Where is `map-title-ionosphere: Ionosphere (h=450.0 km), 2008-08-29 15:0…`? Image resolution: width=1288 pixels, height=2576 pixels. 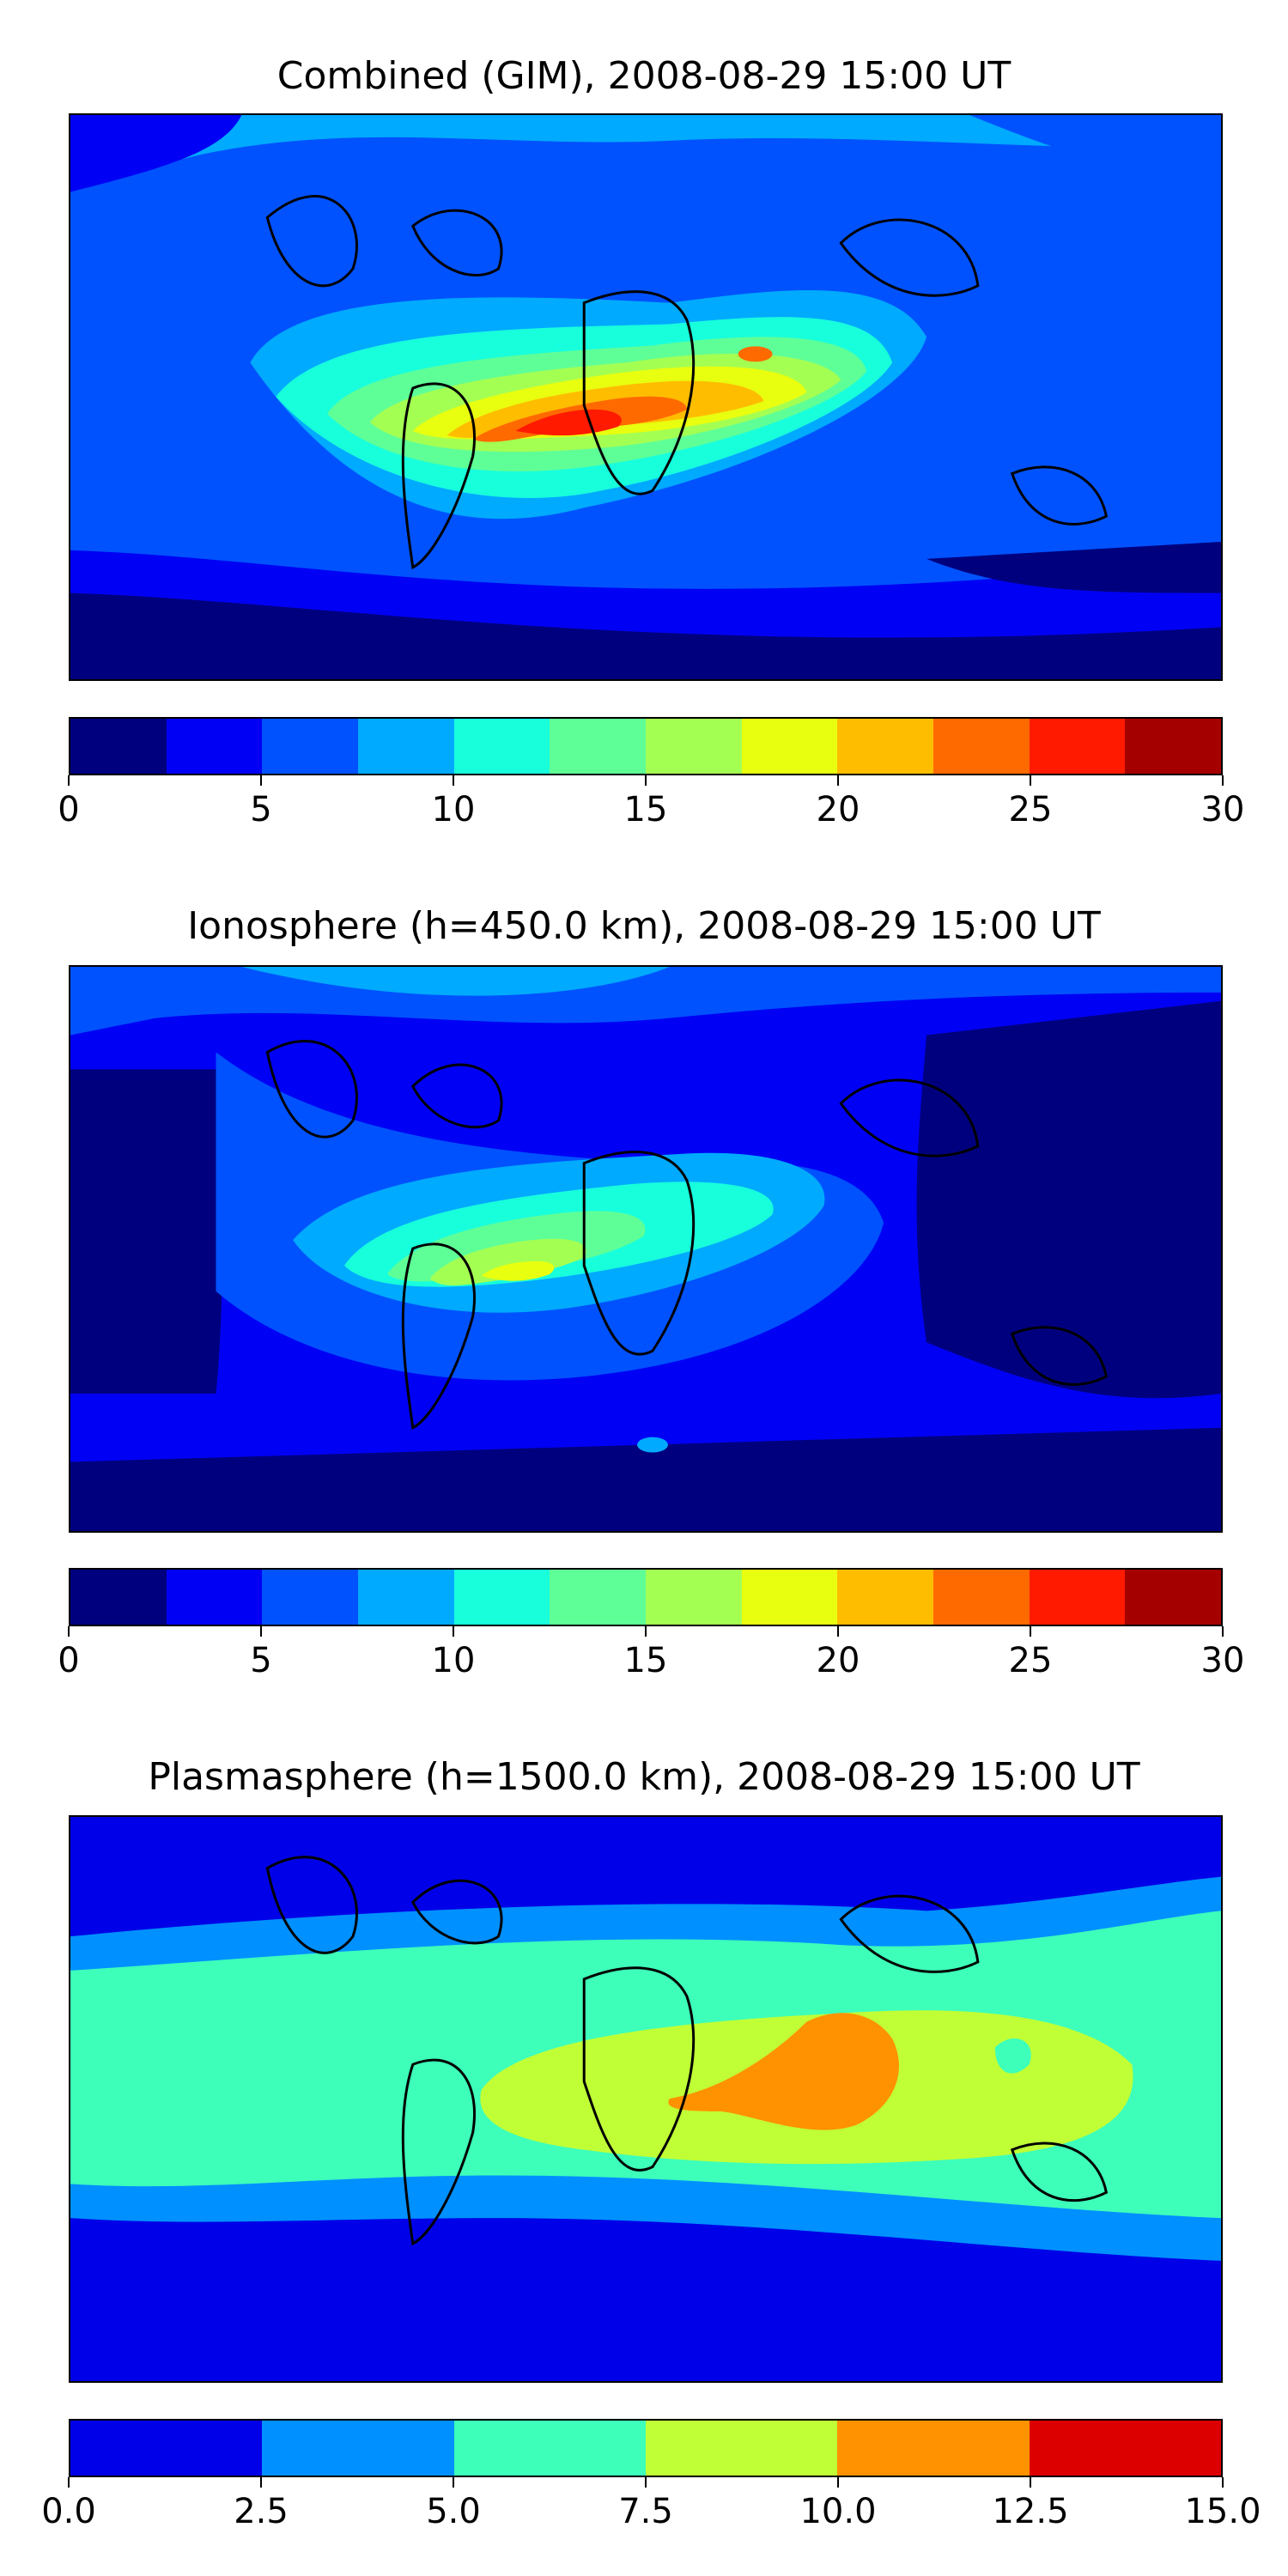 map-title-ionosphere: Ionosphere (h=450.0 km), 2008-08-29 15:0… is located at coordinates (644, 926).